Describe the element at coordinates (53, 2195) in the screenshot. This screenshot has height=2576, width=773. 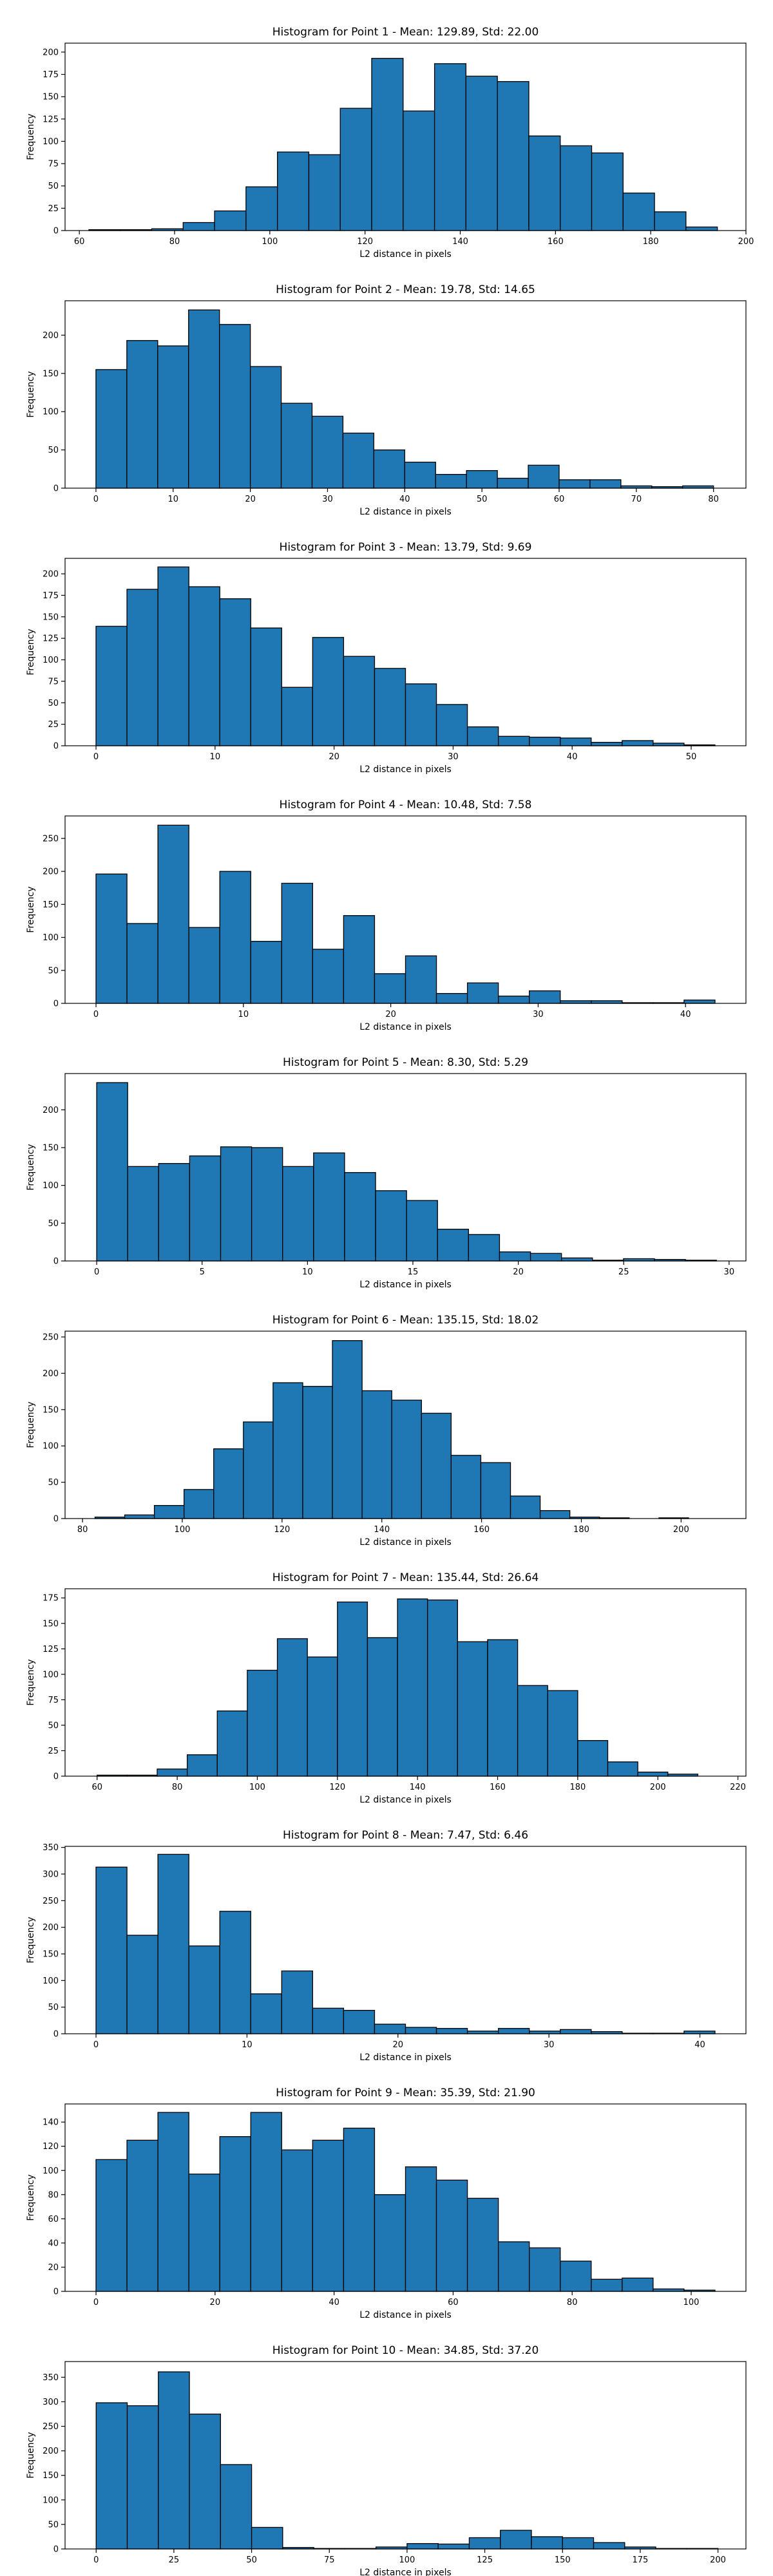
I see `y-tick-label: 80` at that location.